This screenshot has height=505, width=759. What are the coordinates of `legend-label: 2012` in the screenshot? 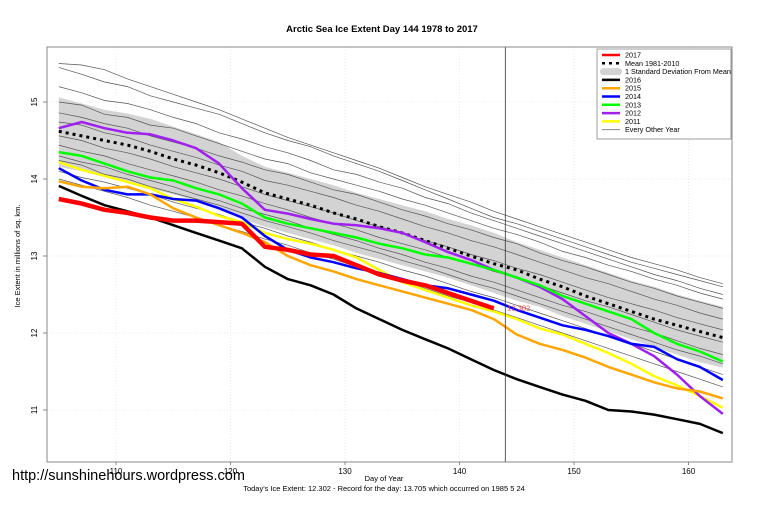 It's located at (633, 113).